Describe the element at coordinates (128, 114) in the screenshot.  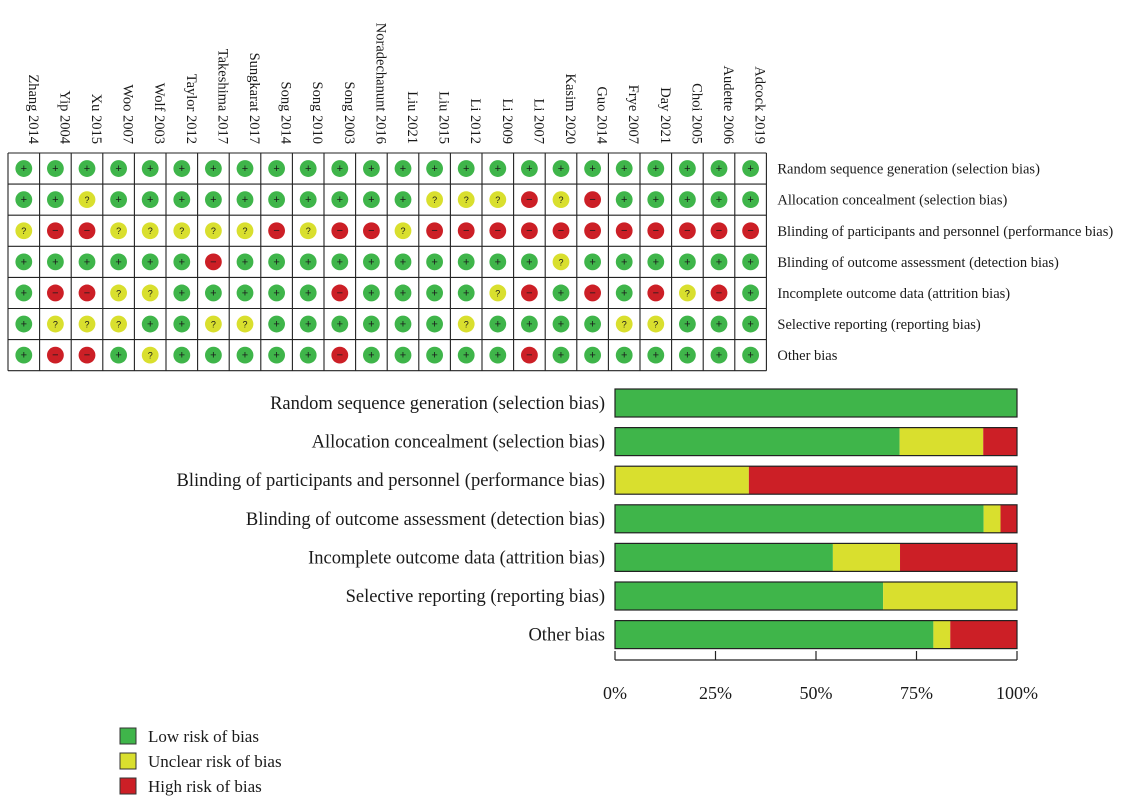
I see `study-label: Woo 2007` at that location.